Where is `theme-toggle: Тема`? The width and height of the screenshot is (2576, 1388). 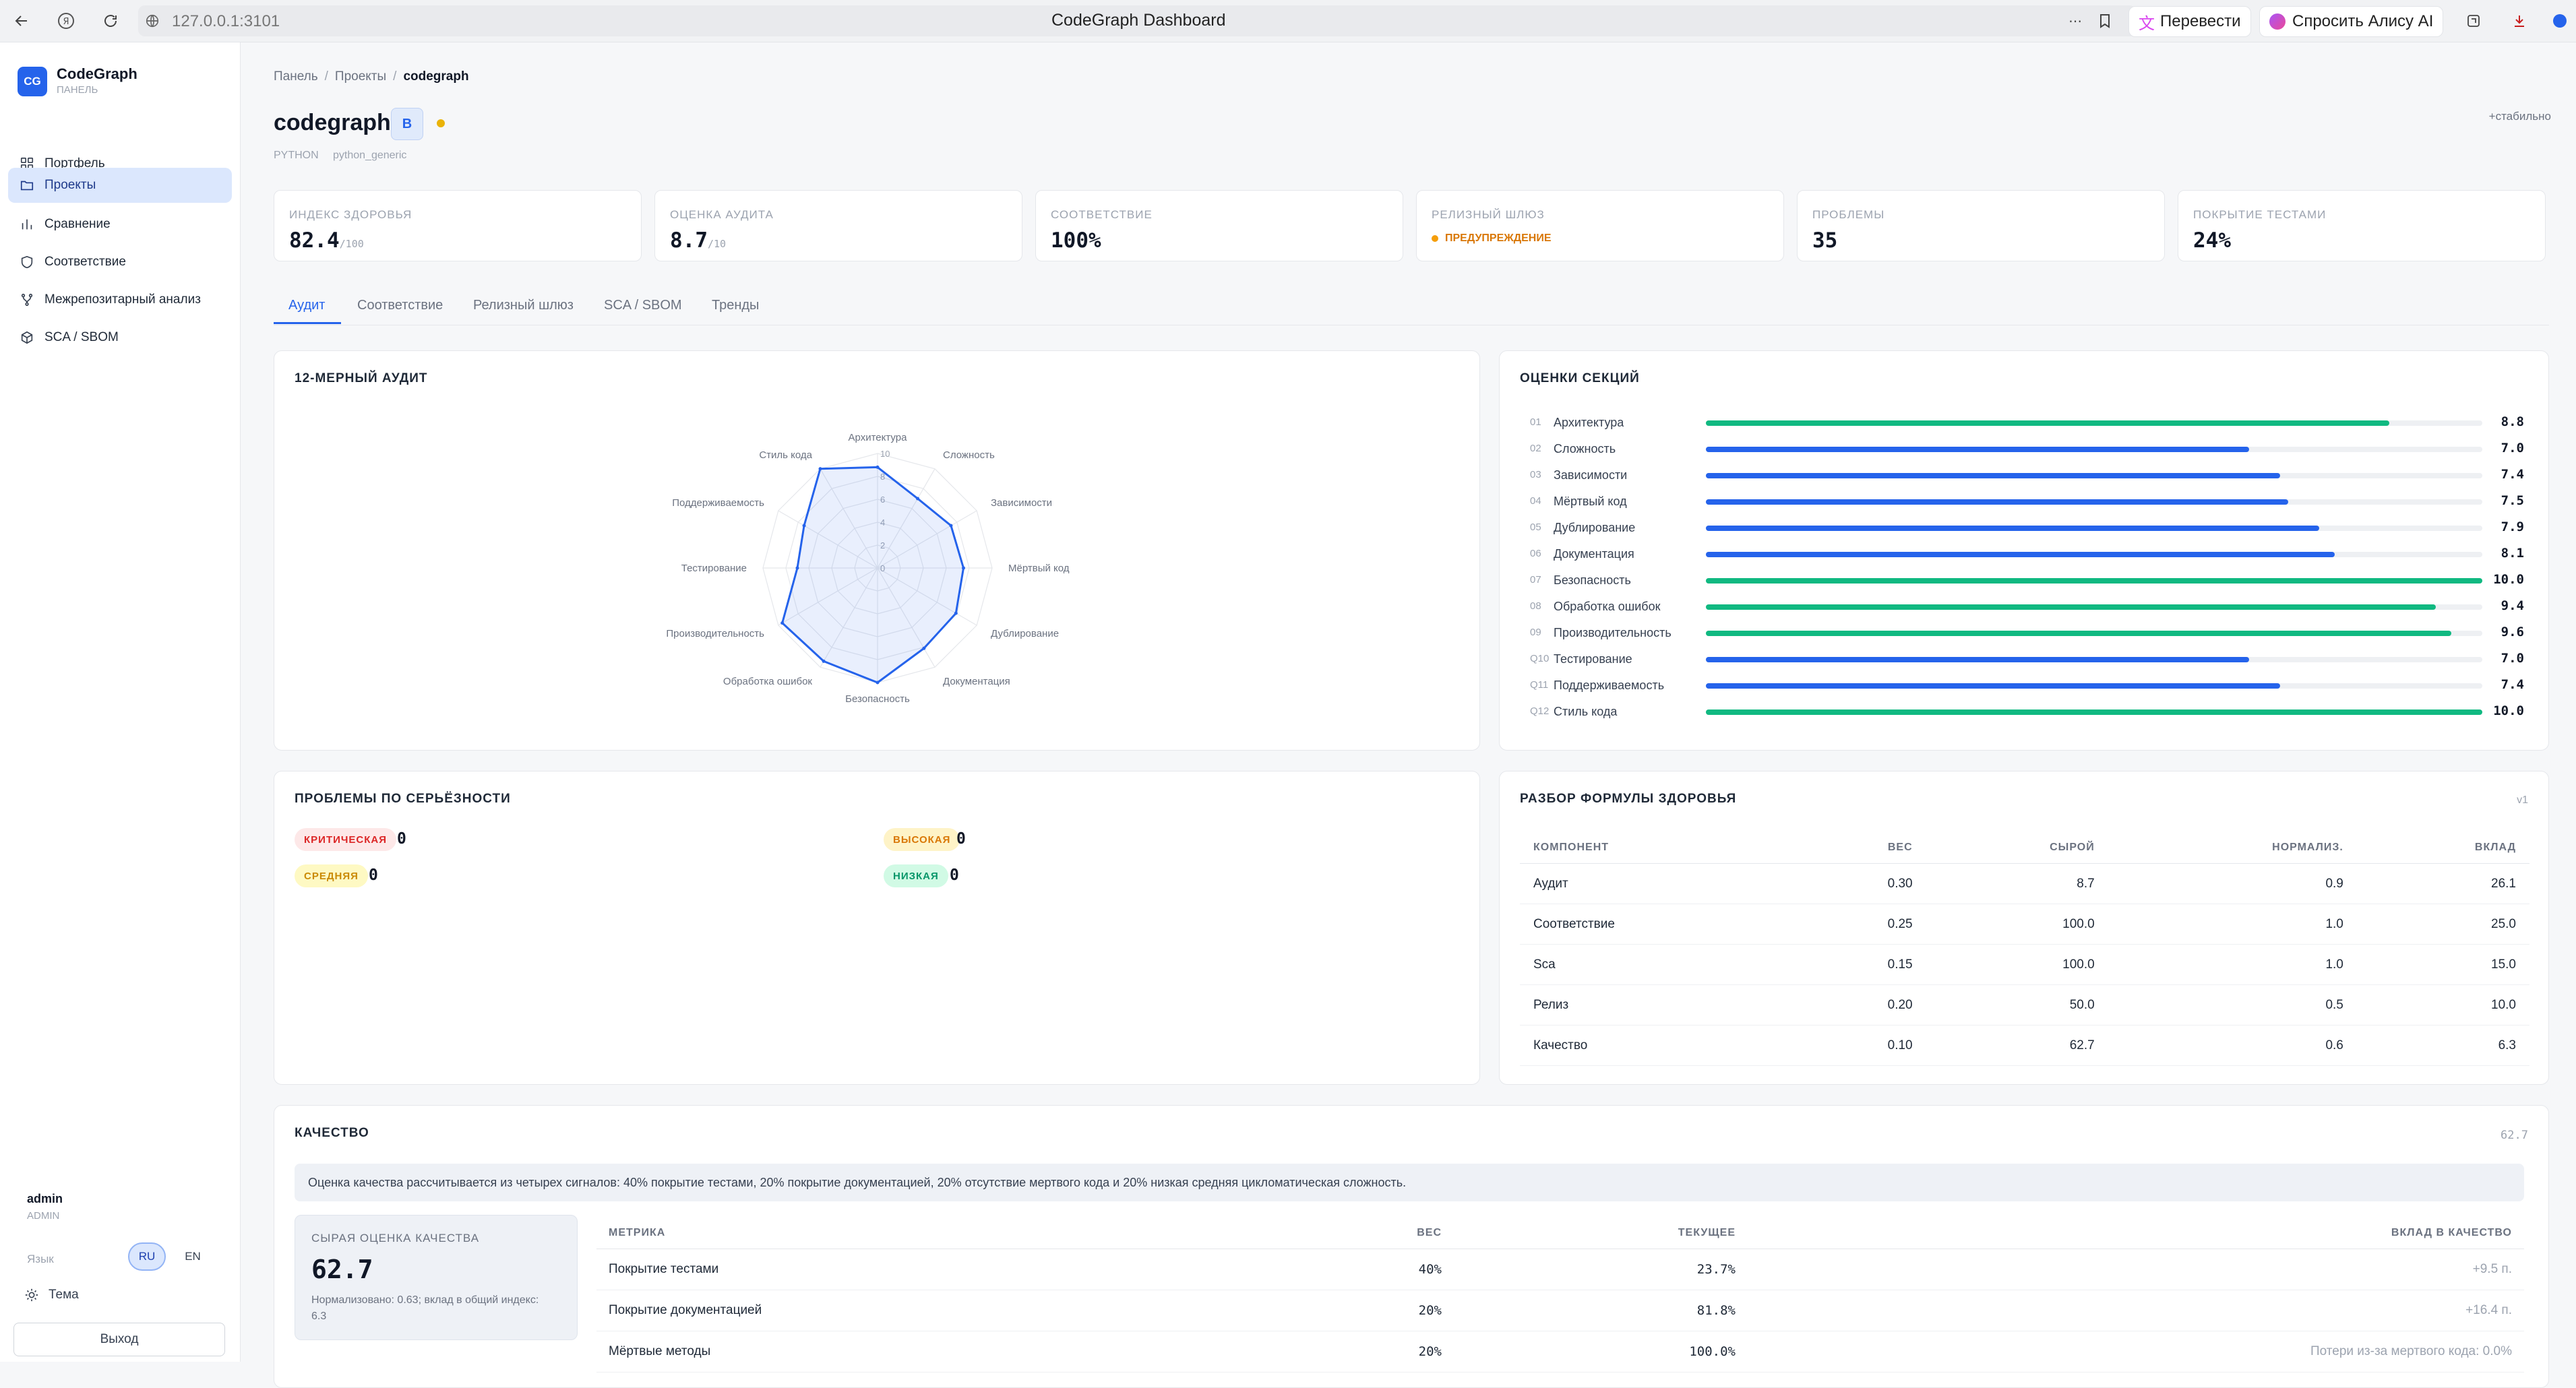 theme-toggle: Тема is located at coordinates (52, 1295).